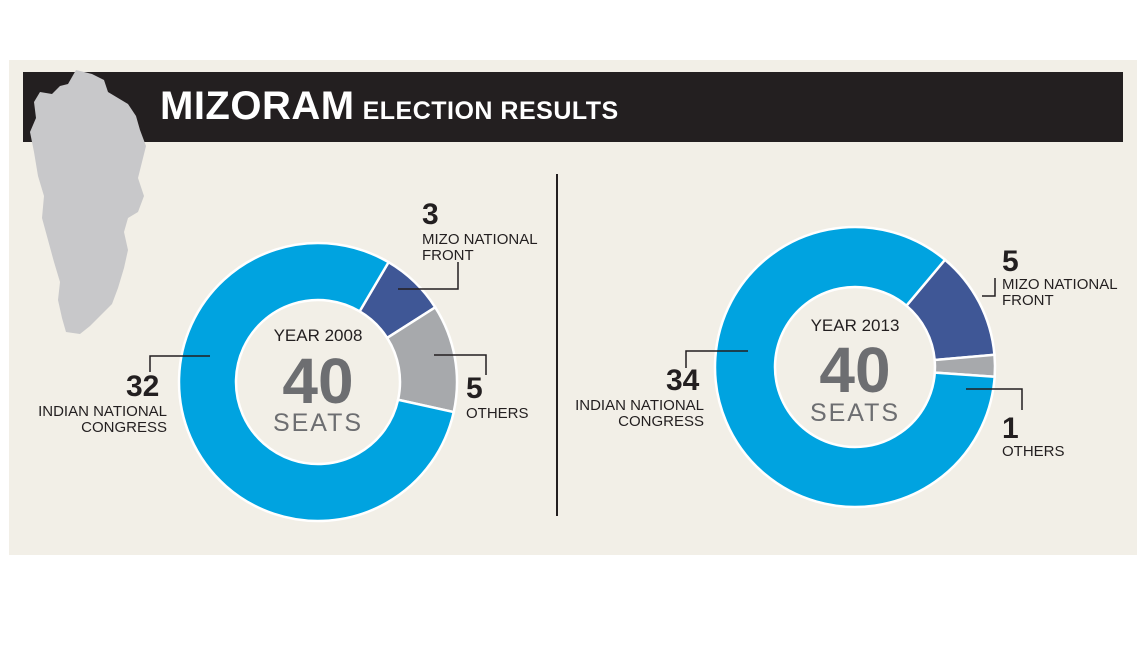  I want to click on slice-inc-2008, so click(316, 382).